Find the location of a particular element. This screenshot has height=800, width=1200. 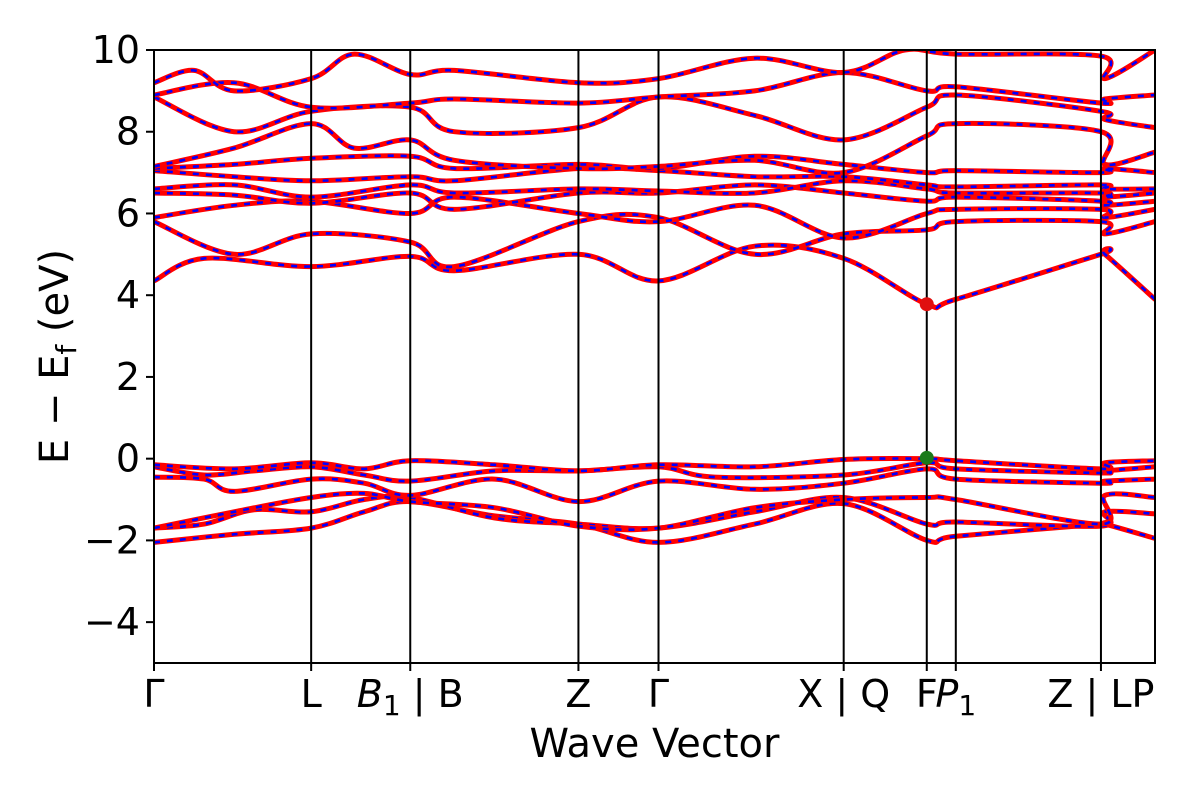

x-axis-ticks: Γ L B1 | B Z Γ X | Q FP1 Z | LP is located at coordinates (648, 692).